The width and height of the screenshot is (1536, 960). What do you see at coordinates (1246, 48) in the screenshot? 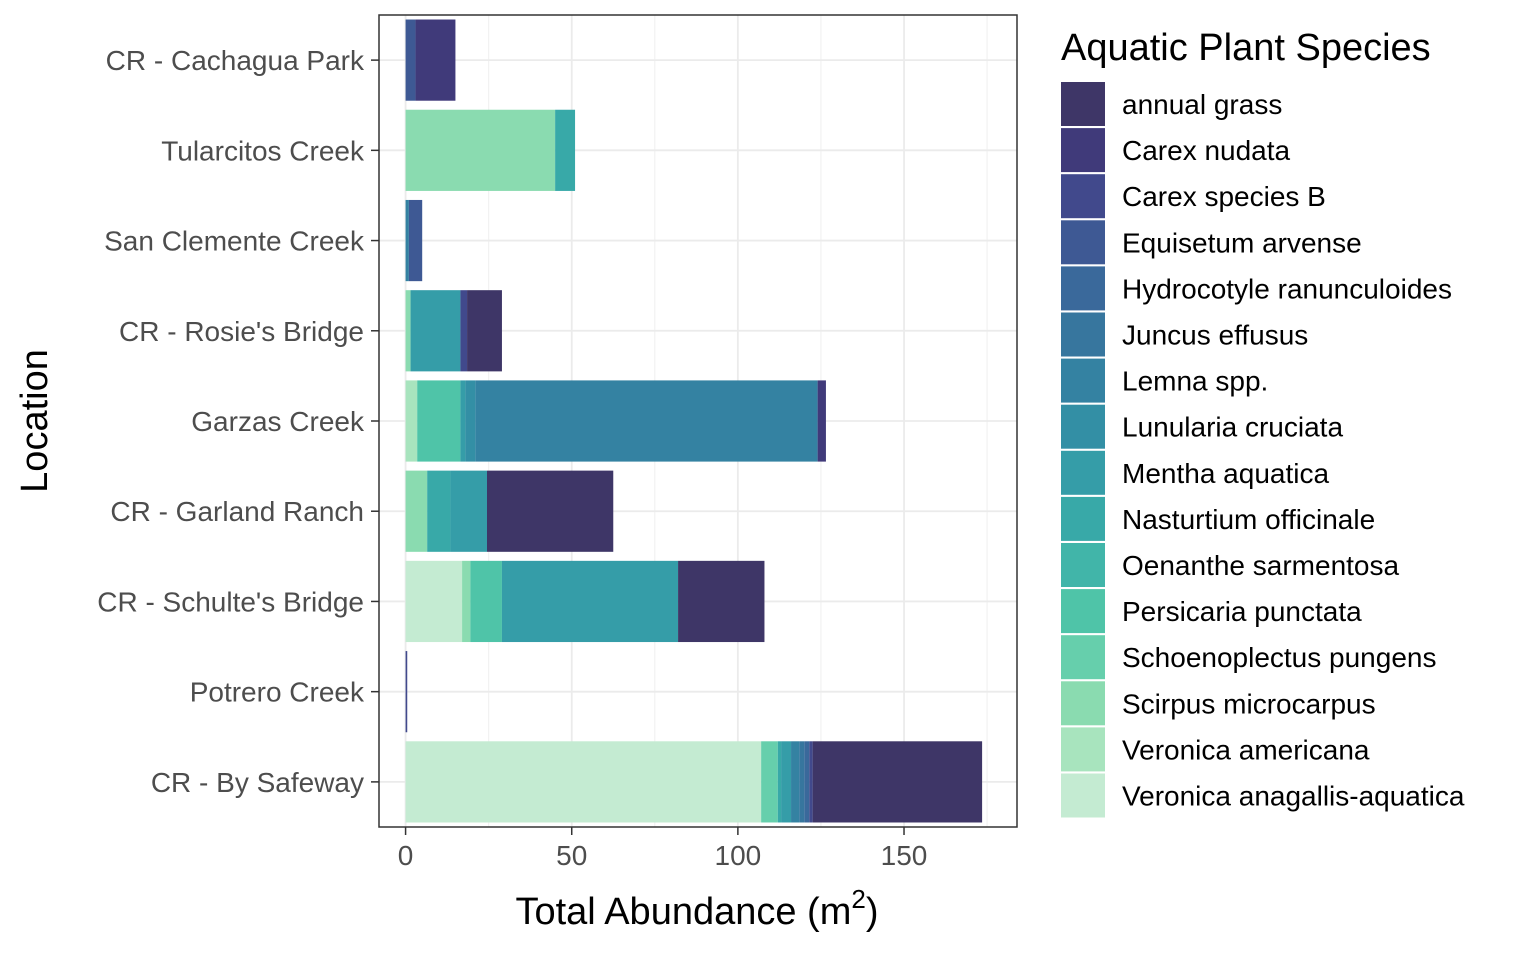
I see `legend-title: Aquatic Plant Species` at bounding box center [1246, 48].